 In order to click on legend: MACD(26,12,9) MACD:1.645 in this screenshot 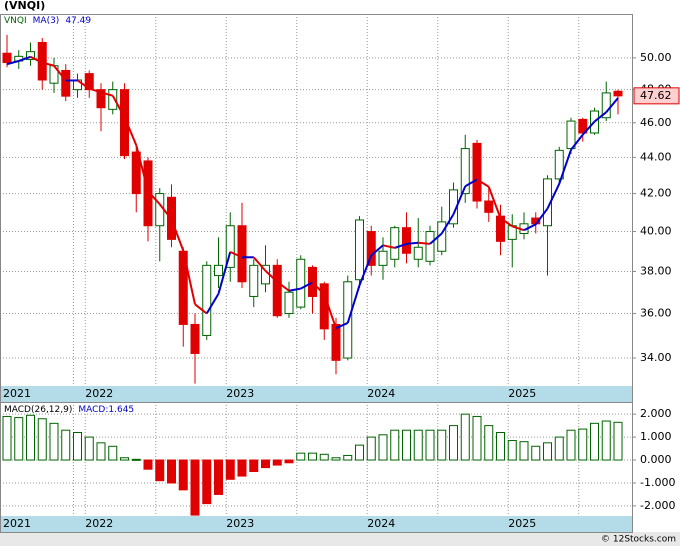, I will do `click(69, 410)`.